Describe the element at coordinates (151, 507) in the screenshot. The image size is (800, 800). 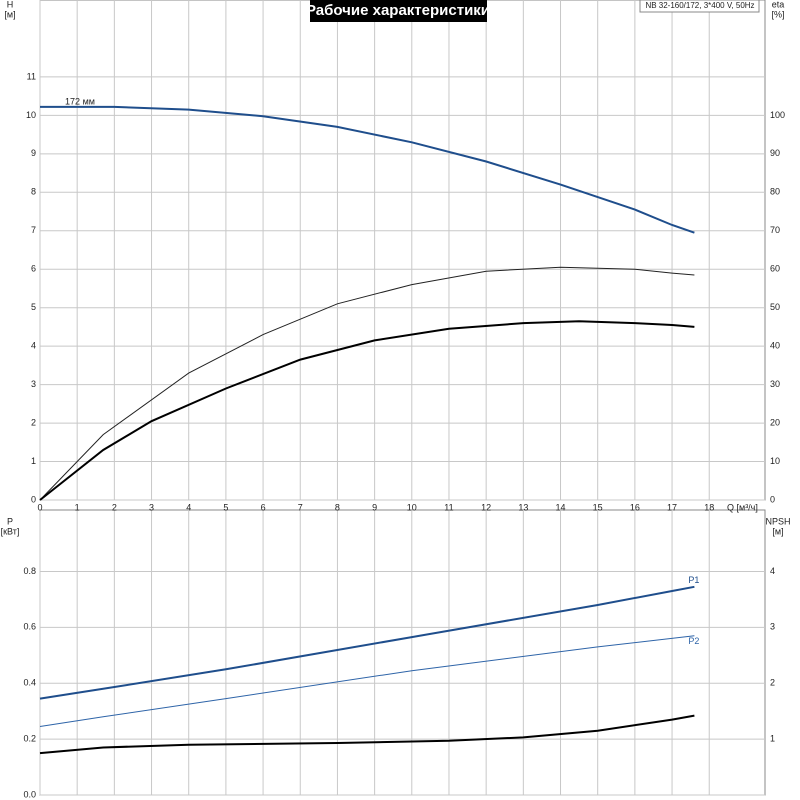
I see `x-tick-label: 3` at that location.